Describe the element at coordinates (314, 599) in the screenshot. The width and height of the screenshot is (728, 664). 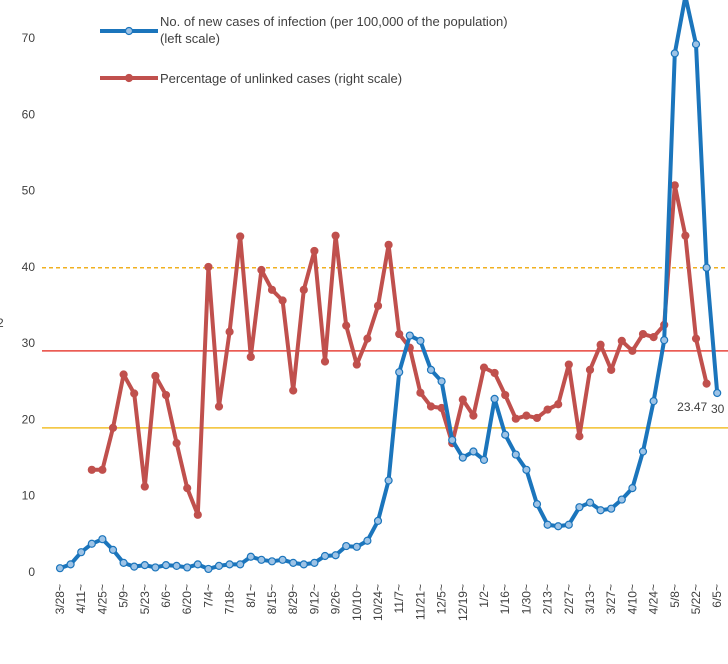
I see `x-tick-label: 9/12~` at that location.